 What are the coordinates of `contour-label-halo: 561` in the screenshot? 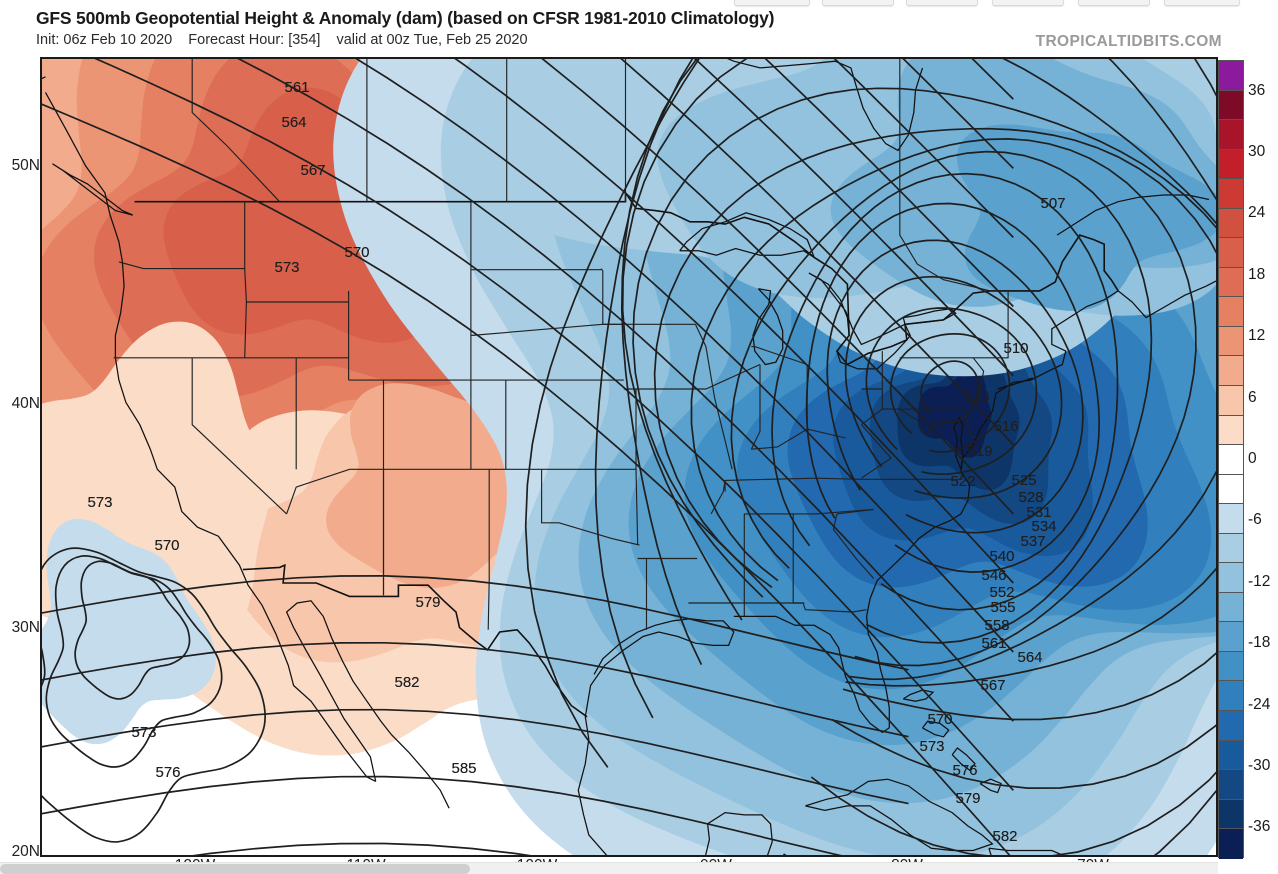 It's located at (296, 87).